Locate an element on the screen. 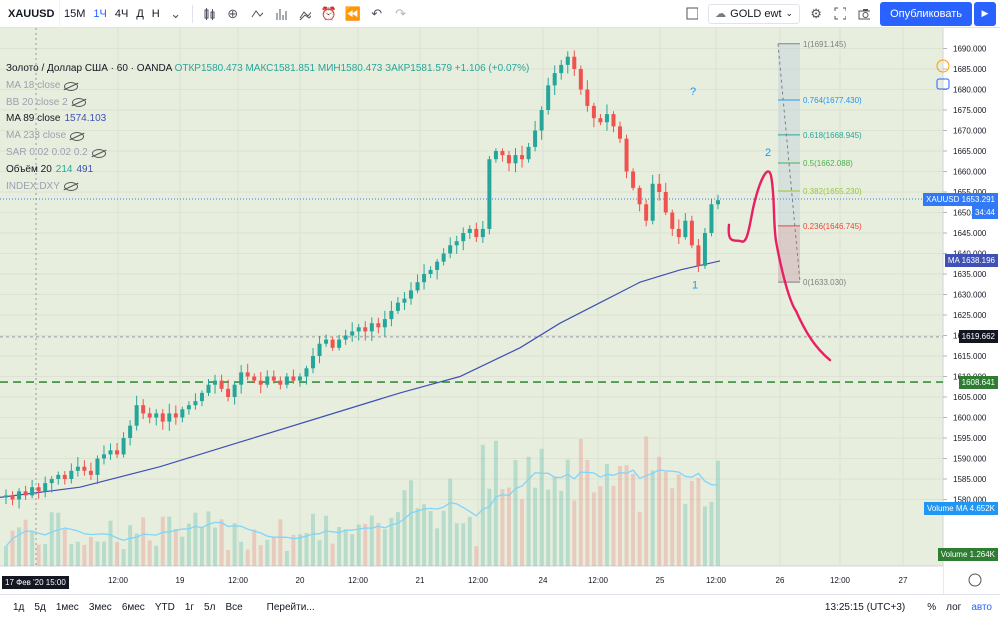  interval-15m: 15М is located at coordinates (75, 13).